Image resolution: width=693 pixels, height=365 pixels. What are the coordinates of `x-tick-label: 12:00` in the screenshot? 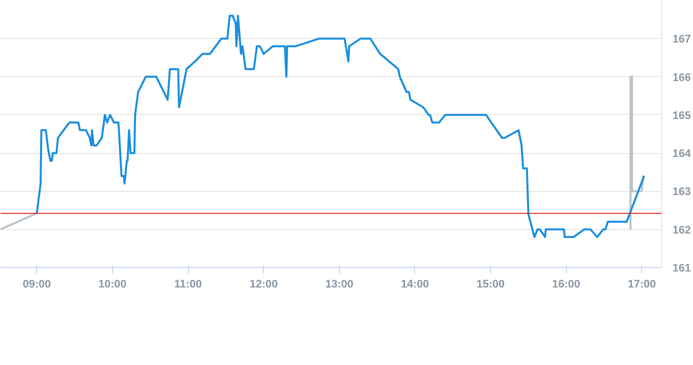 It's located at (264, 284).